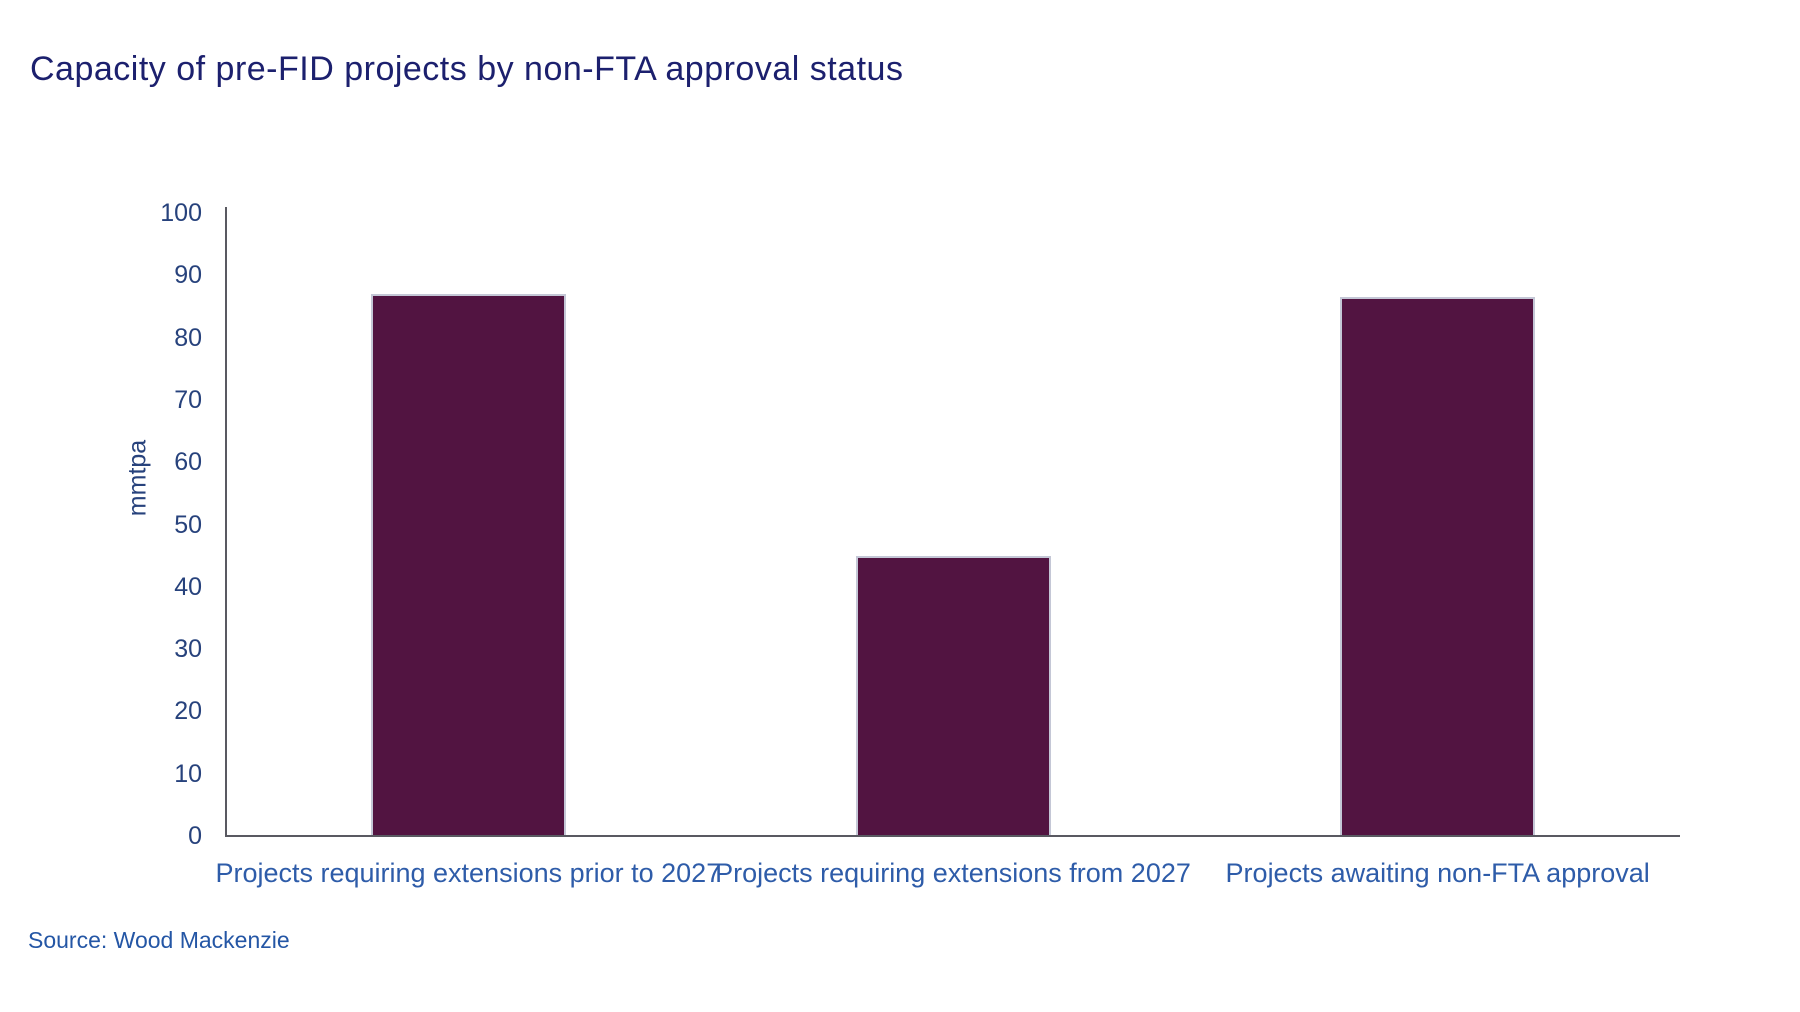  What do you see at coordinates (188, 275) in the screenshot?
I see `y-tick-label-90: 90` at bounding box center [188, 275].